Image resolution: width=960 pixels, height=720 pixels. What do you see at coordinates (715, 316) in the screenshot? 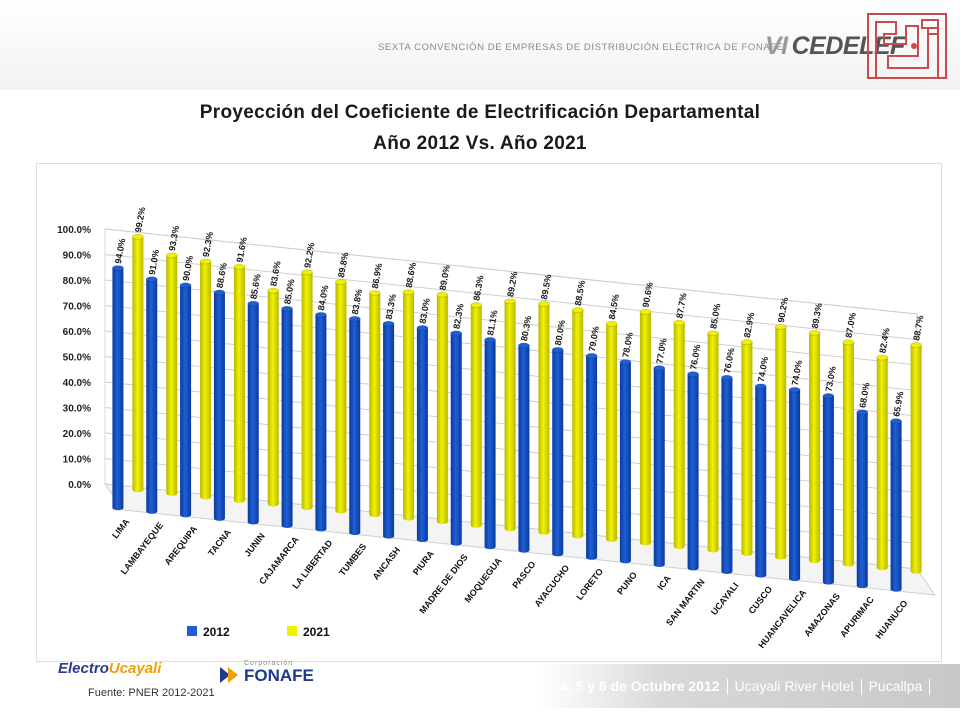
I see `data-label-2021: 85.0%` at bounding box center [715, 316].